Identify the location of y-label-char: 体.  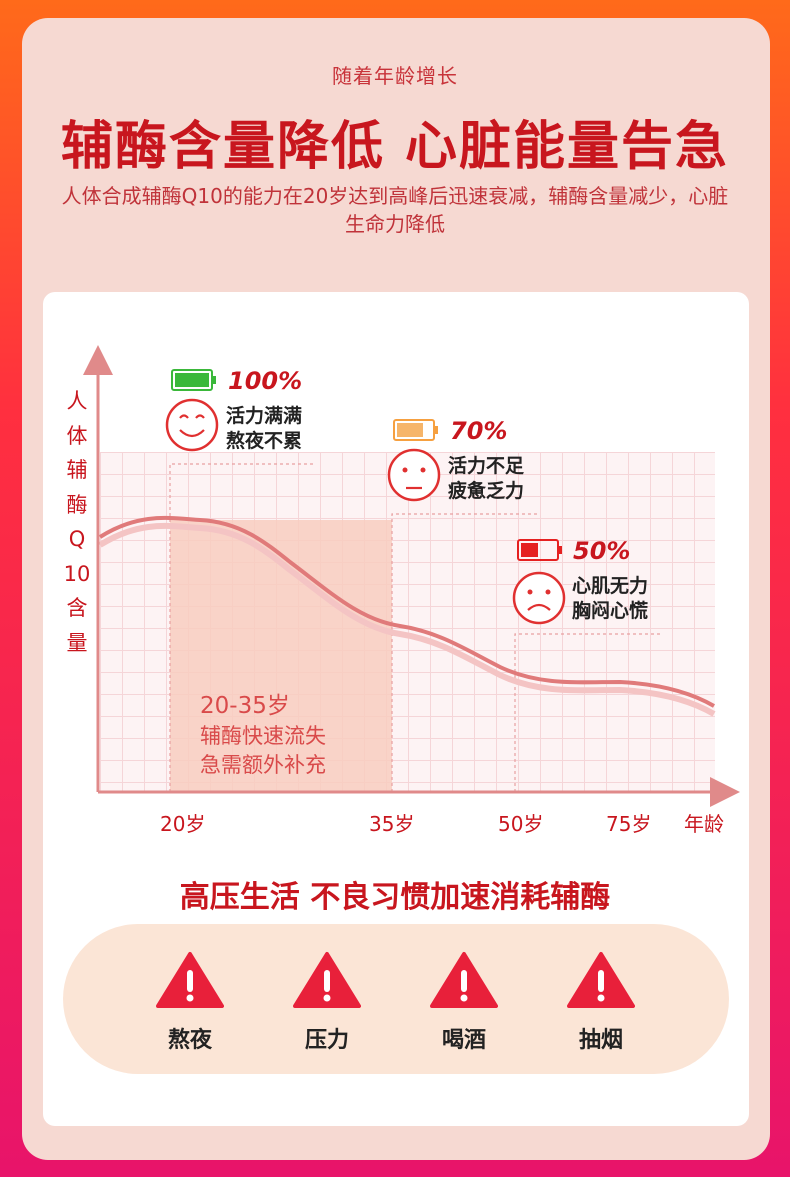
(77, 435).